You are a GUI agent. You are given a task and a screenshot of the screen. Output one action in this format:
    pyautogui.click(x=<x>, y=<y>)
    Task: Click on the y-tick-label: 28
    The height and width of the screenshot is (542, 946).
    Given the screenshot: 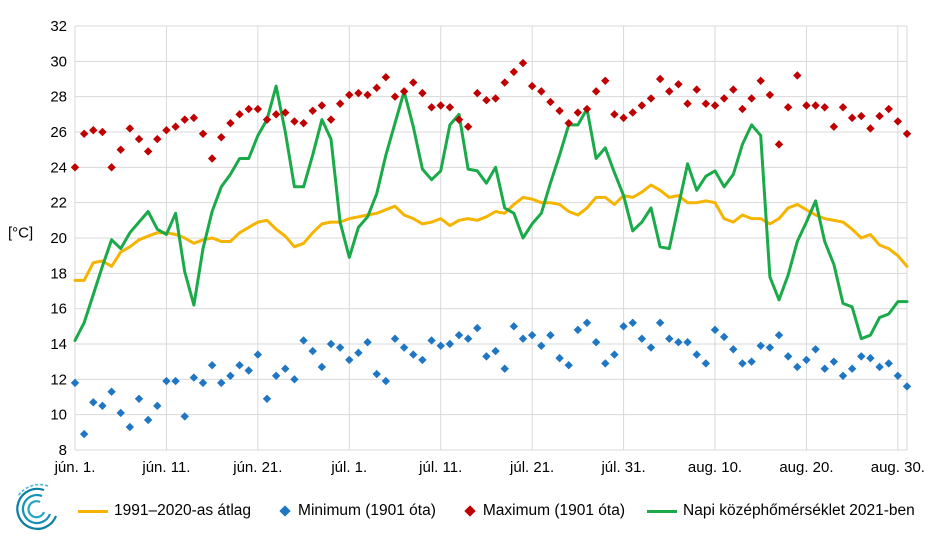 What is the action you would take?
    pyautogui.click(x=58, y=97)
    